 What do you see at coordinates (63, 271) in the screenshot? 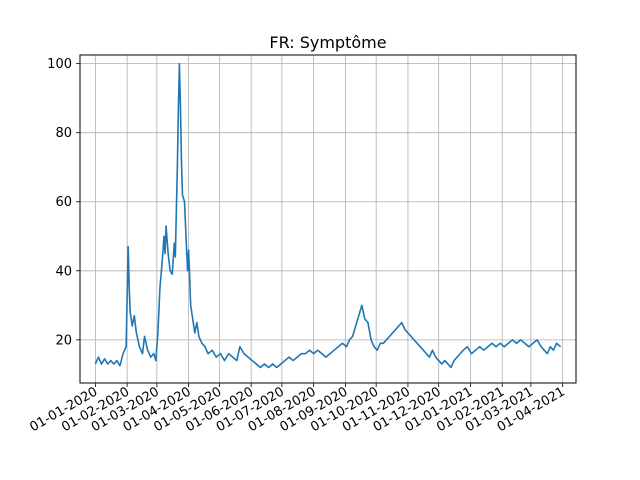
I see `y-tick-label: 40` at bounding box center [63, 271].